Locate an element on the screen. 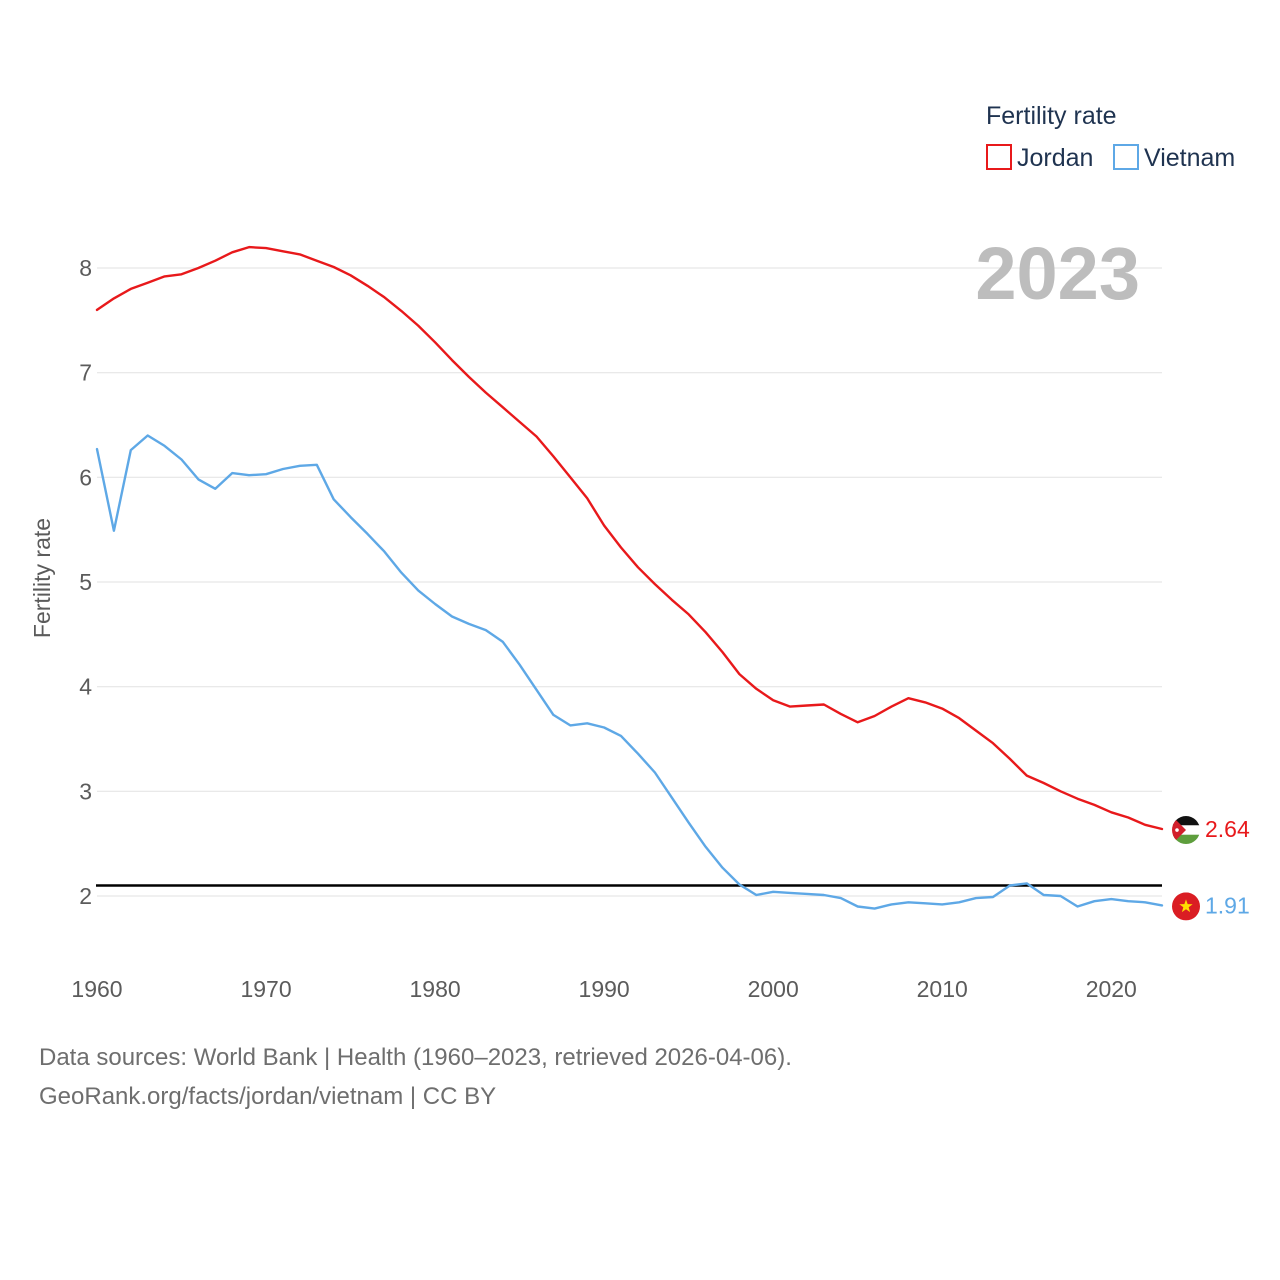 The height and width of the screenshot is (1280, 1280). y-axis-ticks: 2 3 4 5 6 7 8 is located at coordinates (85, 582).